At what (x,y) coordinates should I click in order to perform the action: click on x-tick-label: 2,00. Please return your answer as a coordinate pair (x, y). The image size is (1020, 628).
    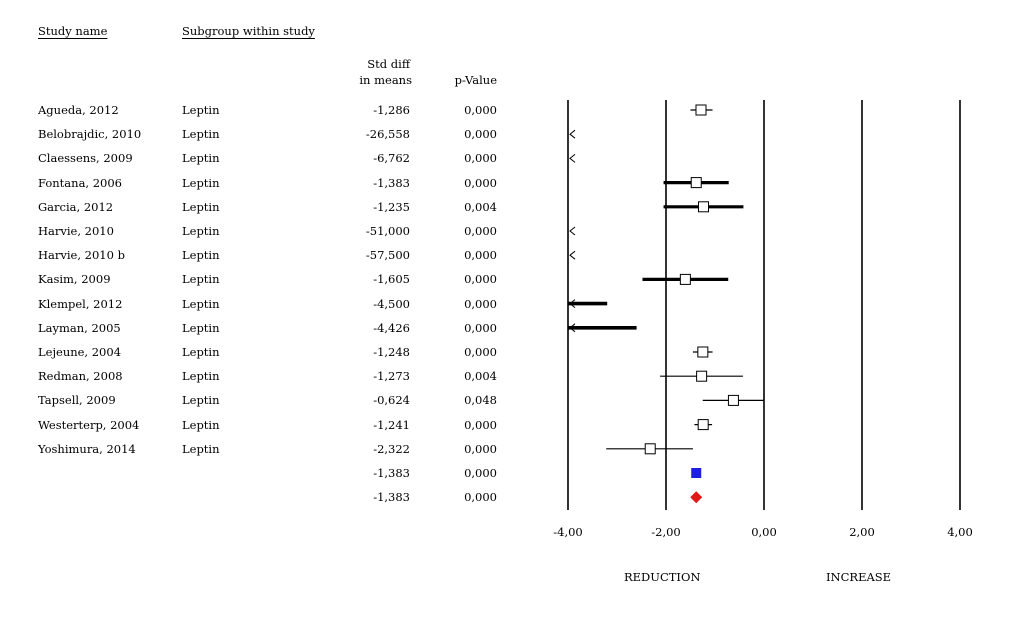
    Looking at the image, I should click on (862, 532).